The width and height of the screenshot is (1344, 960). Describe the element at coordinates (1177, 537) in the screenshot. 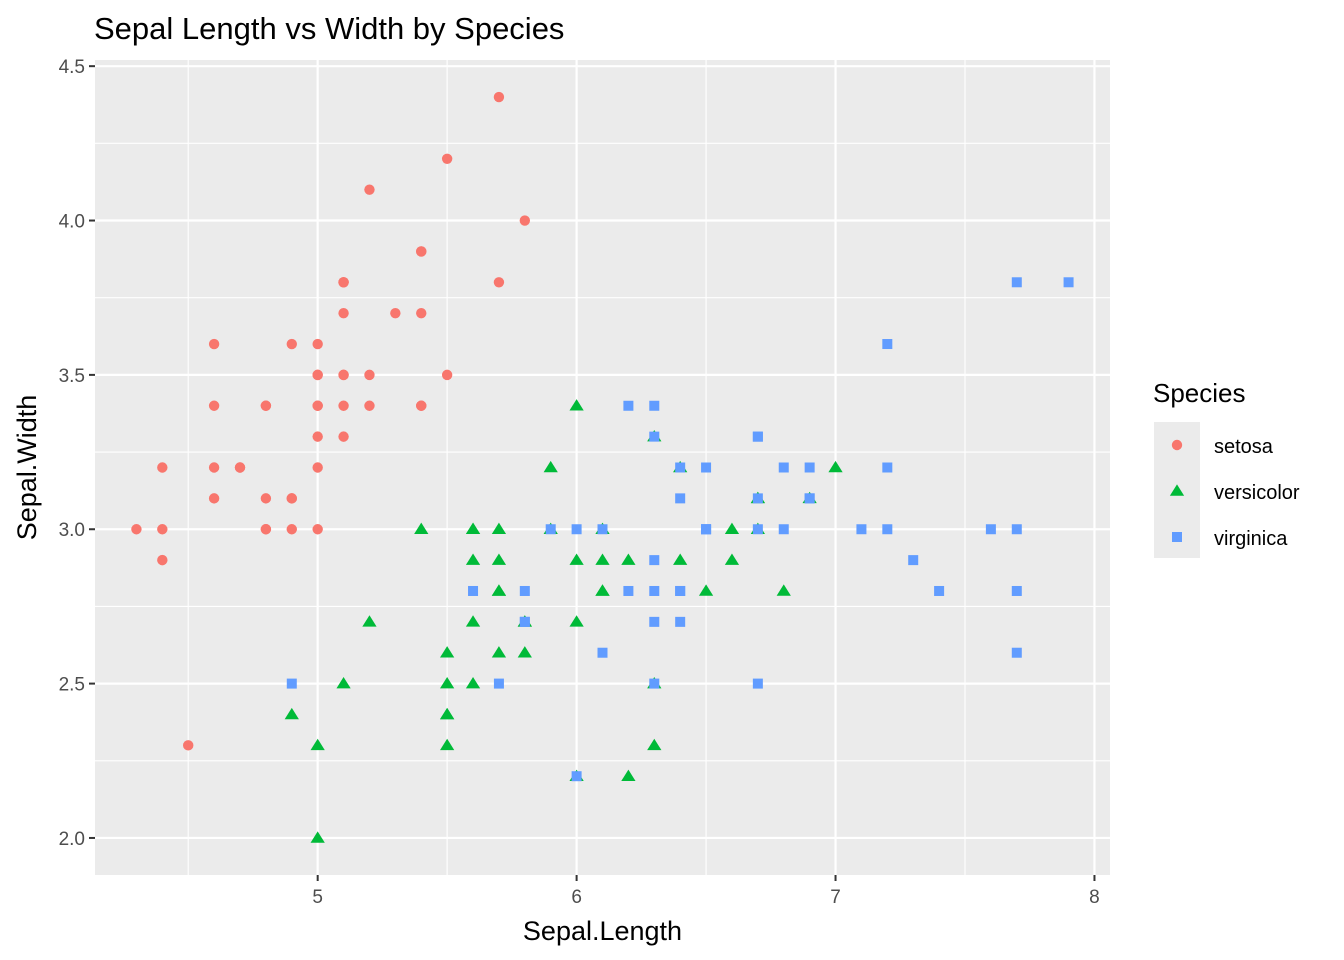

I see `legend-key-virginica` at that location.